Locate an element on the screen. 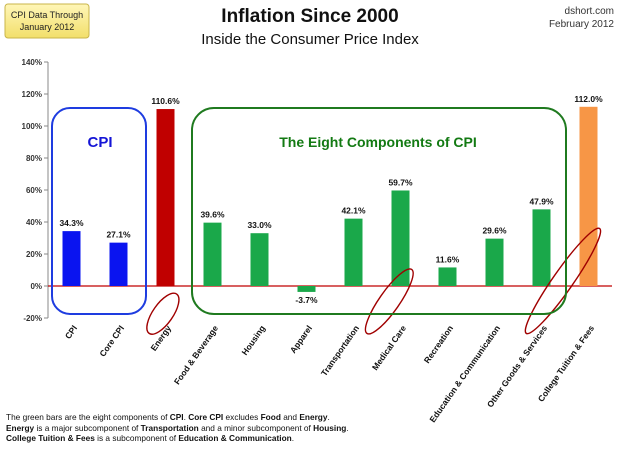 The image size is (620, 456). footnote-segment: Core CPI is located at coordinates (206, 417).